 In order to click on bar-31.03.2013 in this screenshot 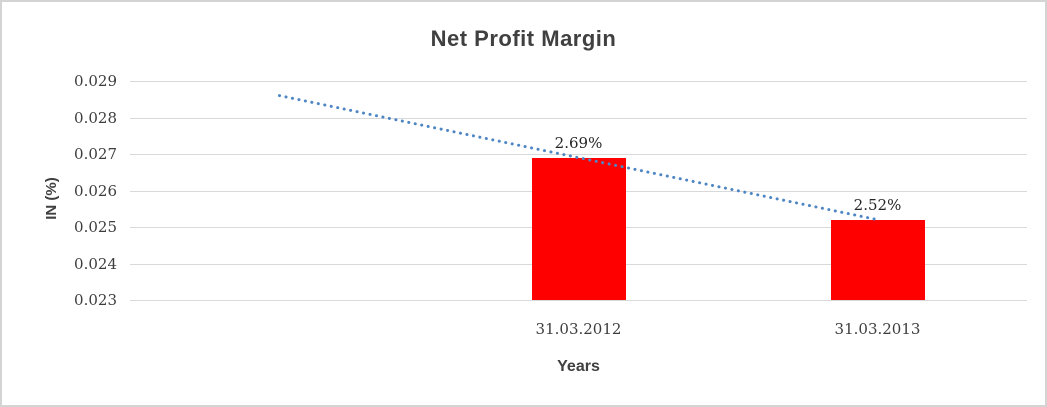, I will do `click(877, 259)`.